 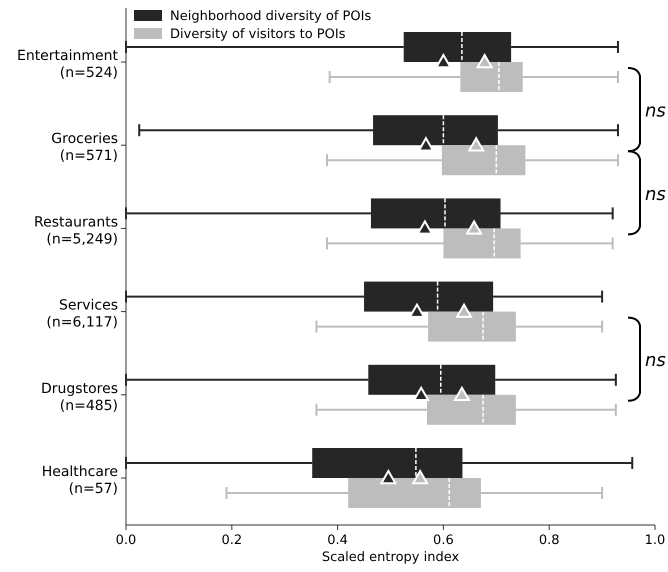 What do you see at coordinates (80, 480) in the screenshot?
I see `y-tick-label: Healthcare (n=57)` at bounding box center [80, 480].